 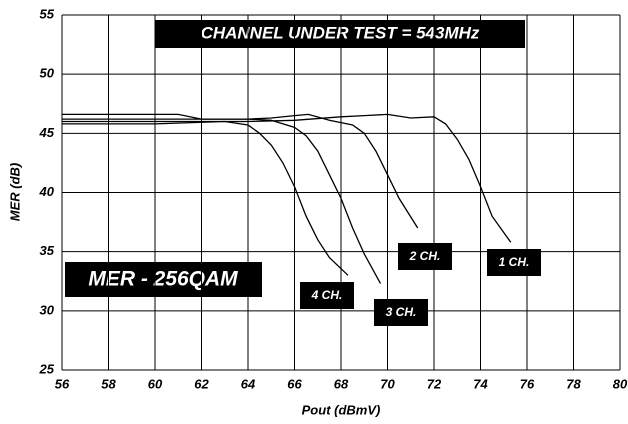 I want to click on x-tick-label: 70, so click(x=387, y=383).